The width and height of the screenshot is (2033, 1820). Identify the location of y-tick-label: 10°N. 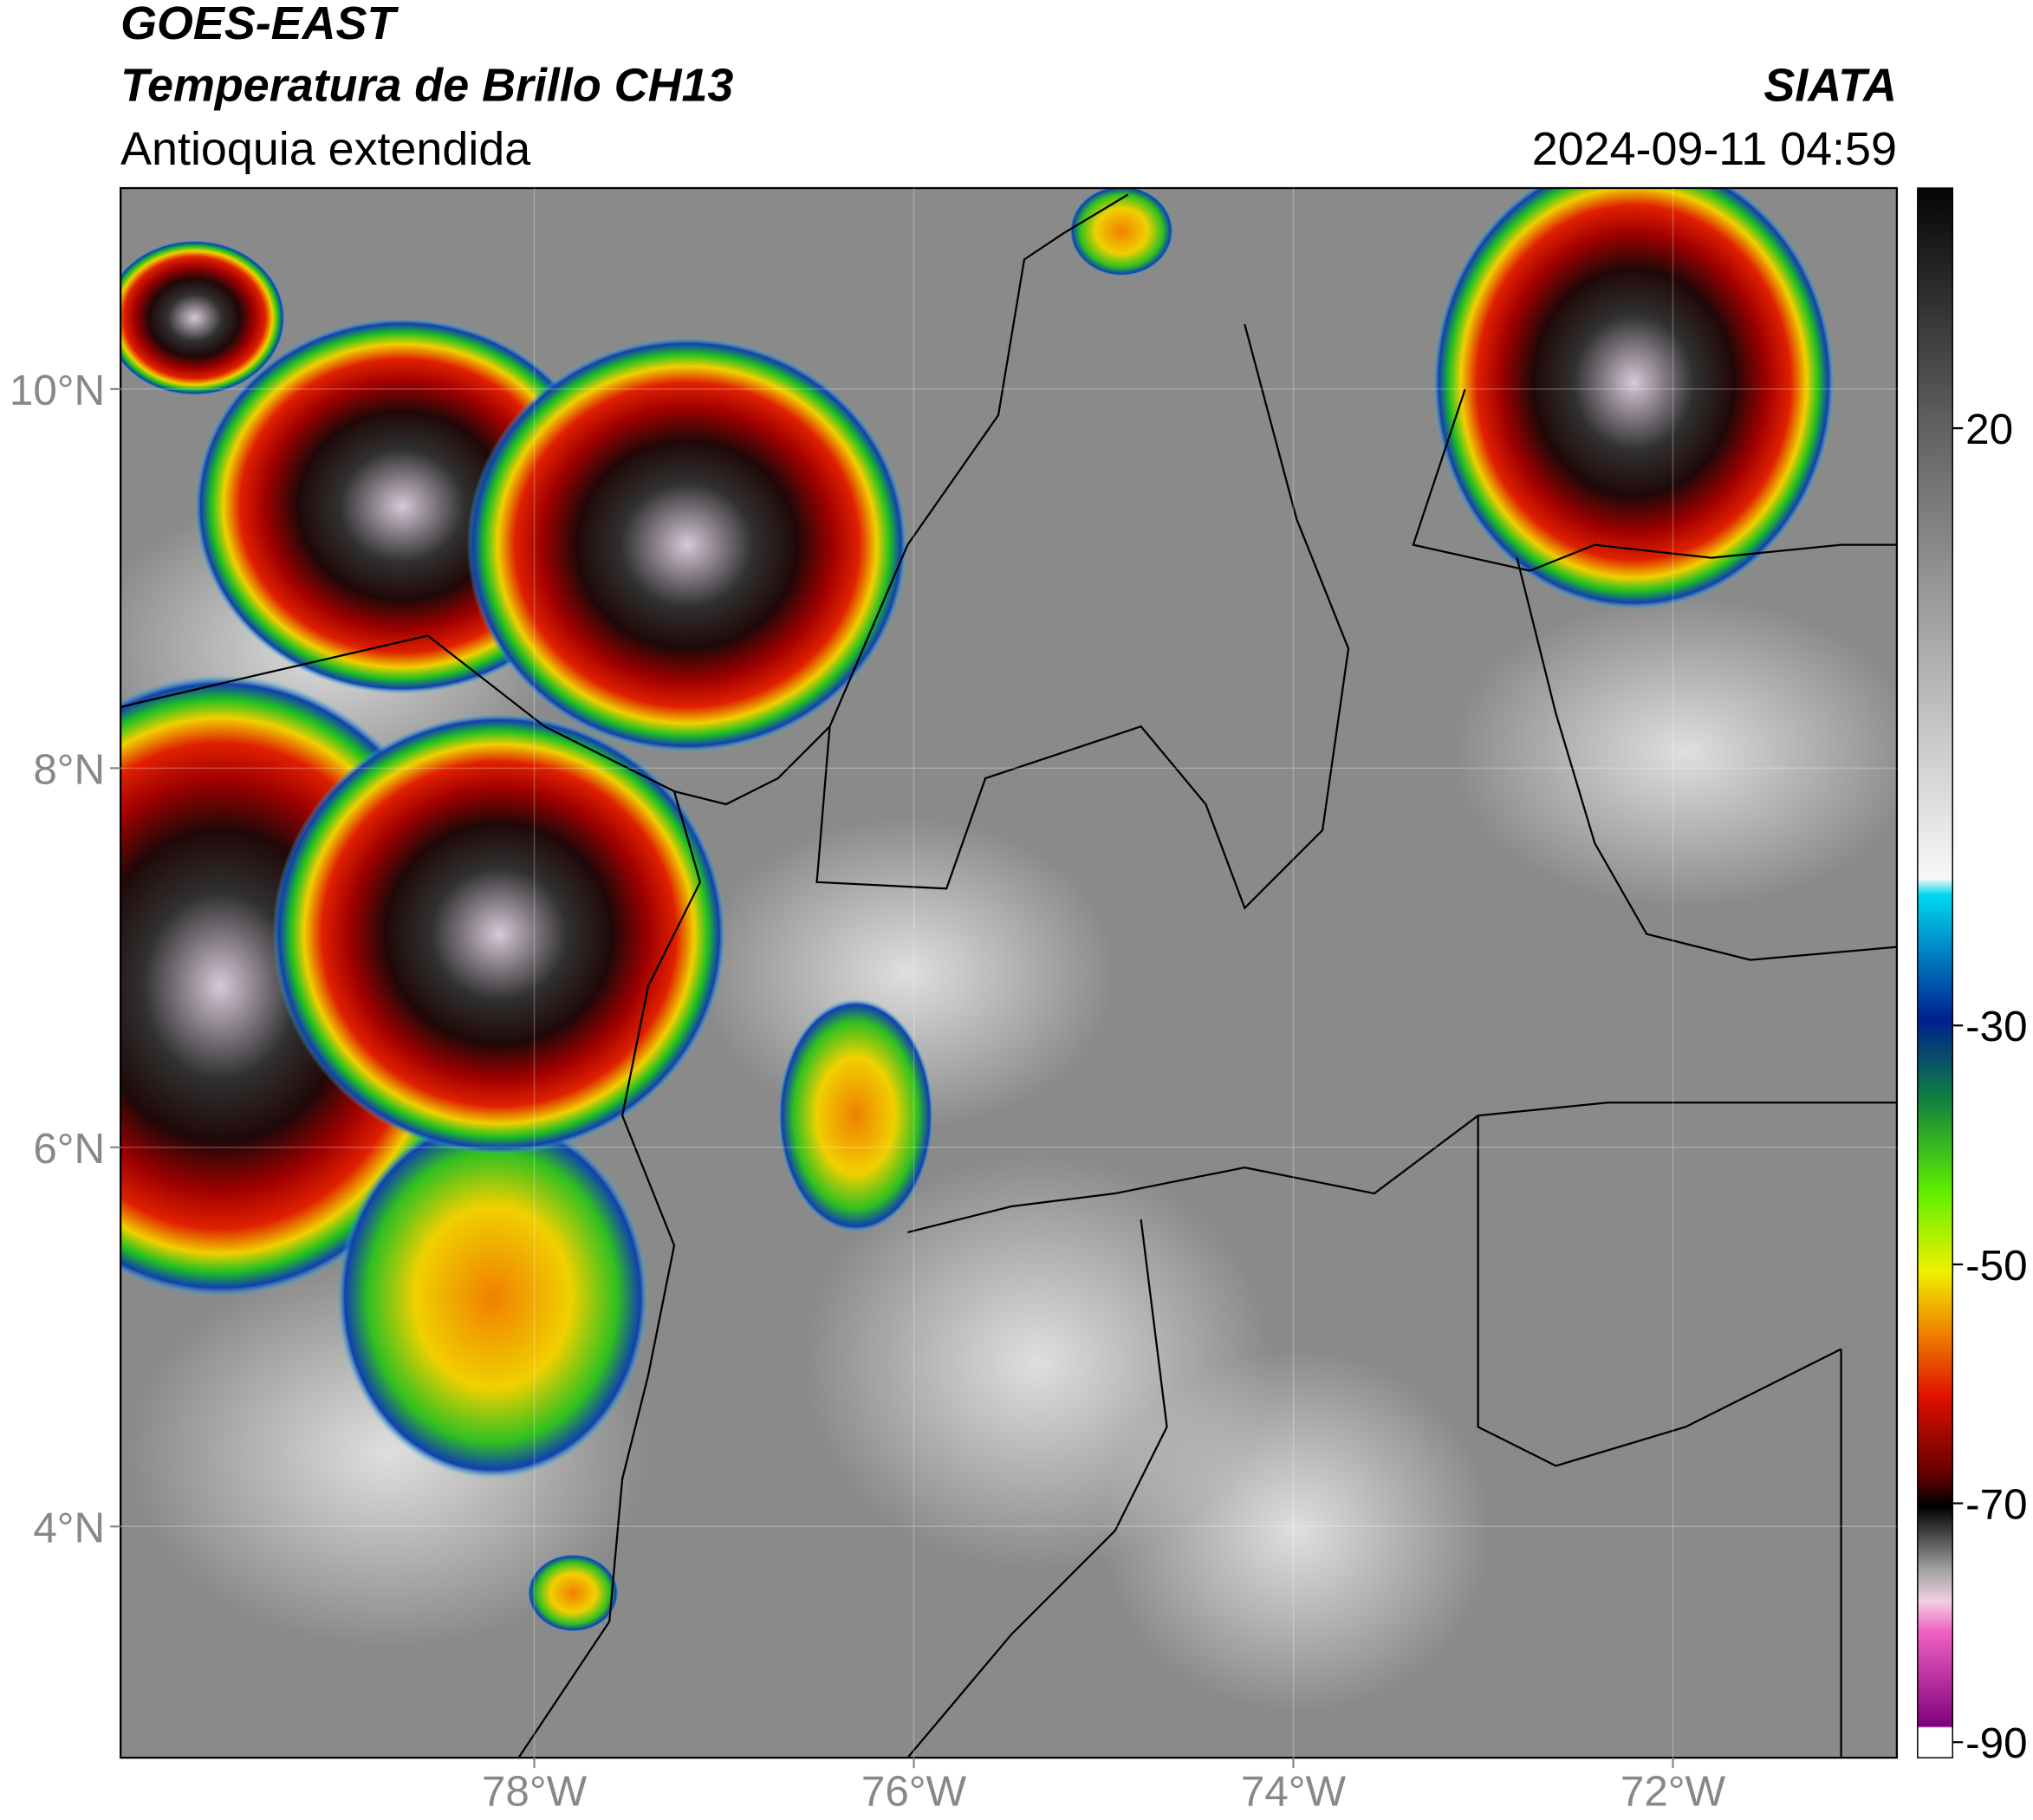
(58, 390).